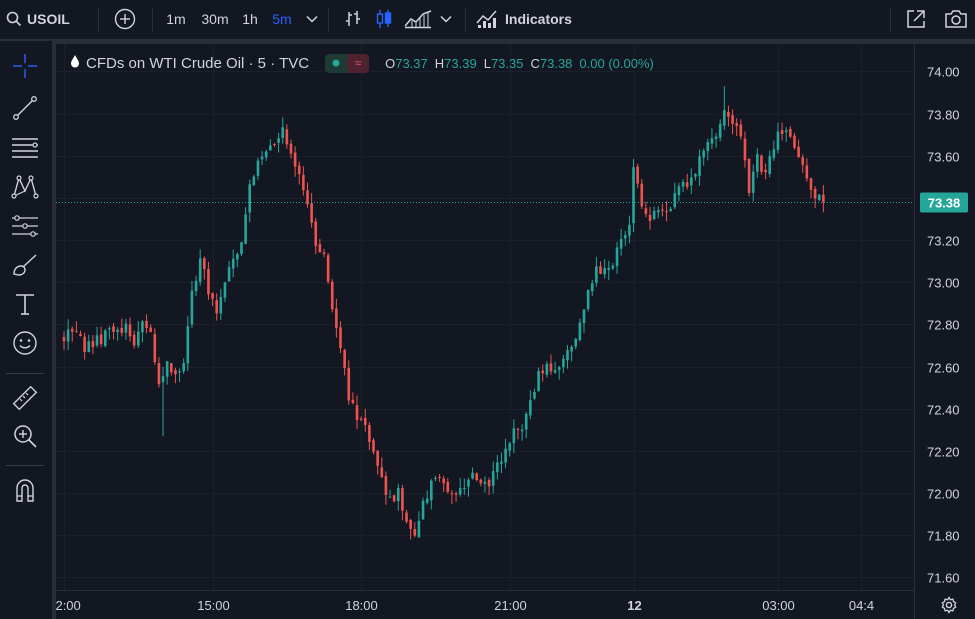  What do you see at coordinates (527, 19) in the screenshot?
I see `indicators-button: Indicators` at bounding box center [527, 19].